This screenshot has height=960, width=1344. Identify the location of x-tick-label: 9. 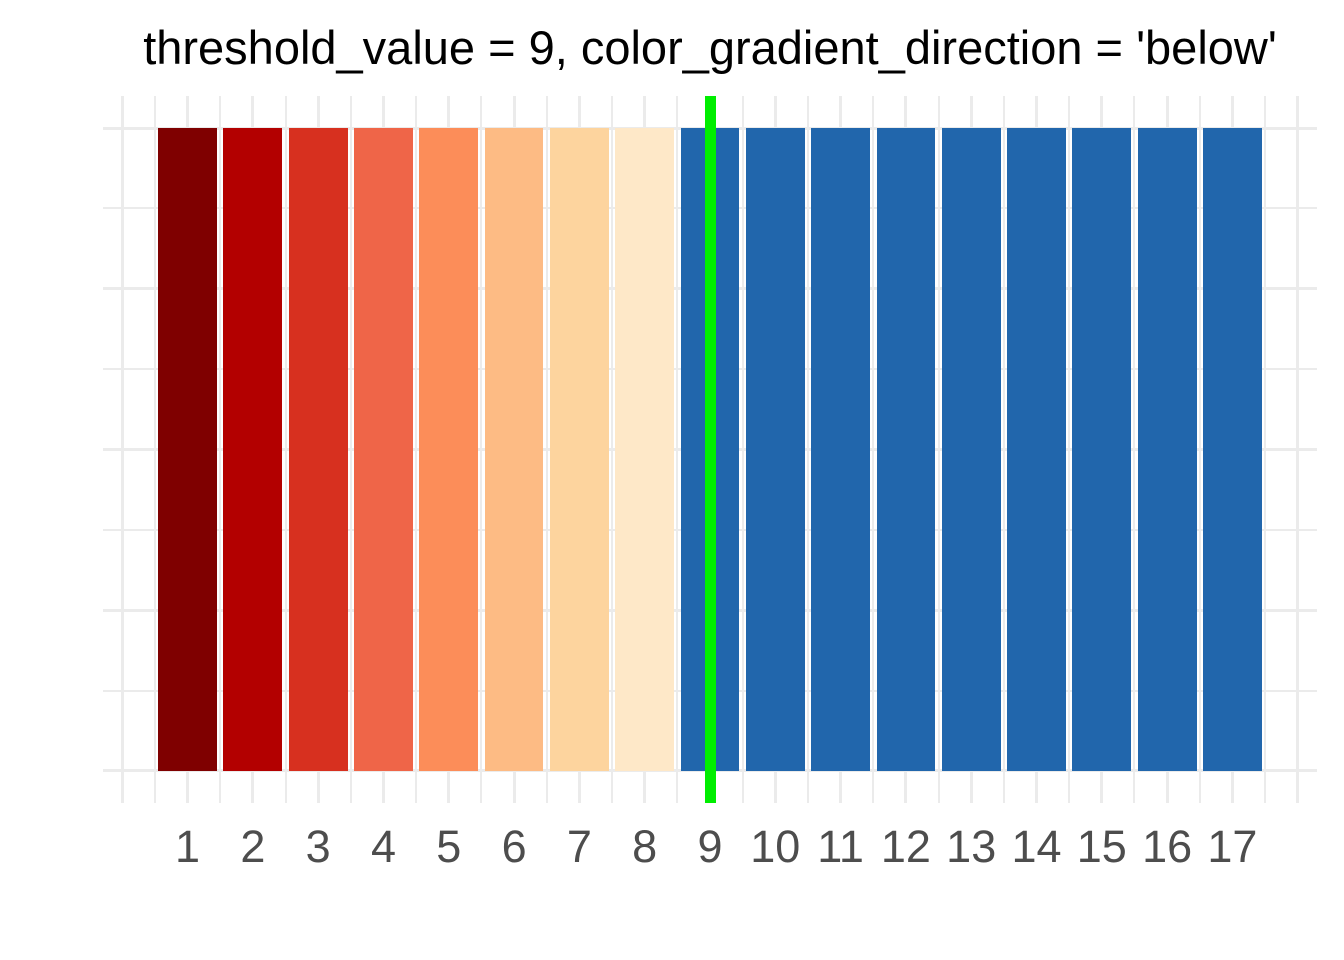
(710, 846).